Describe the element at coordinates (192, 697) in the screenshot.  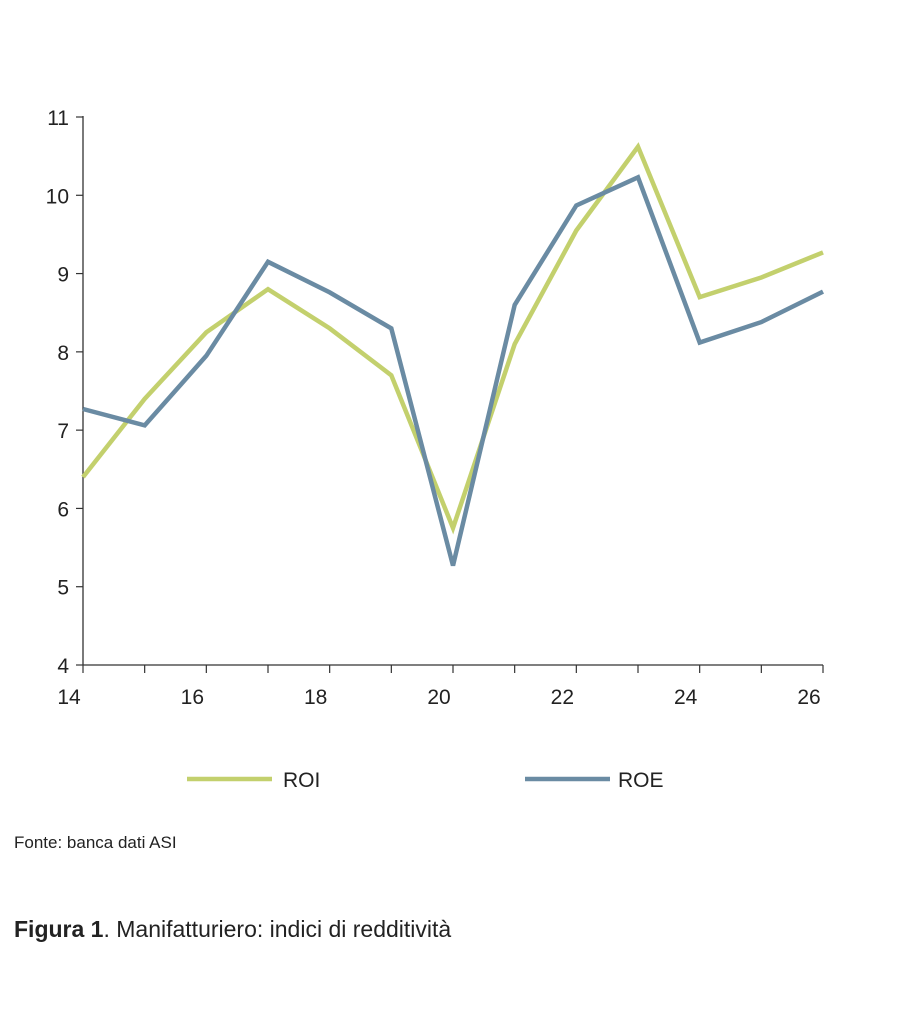
I see `x-tick-label: 16` at that location.